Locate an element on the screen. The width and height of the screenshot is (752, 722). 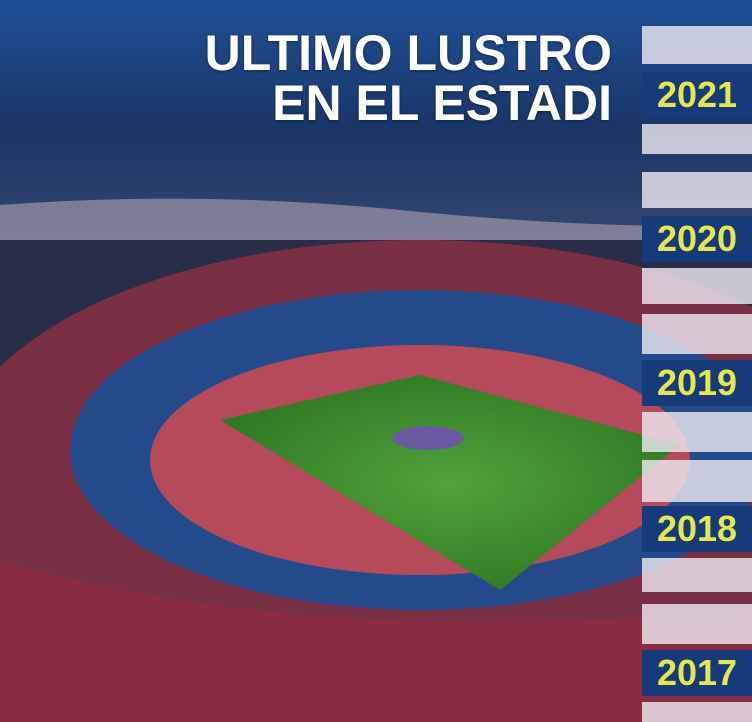
headline-line-2: EN EL ESTADI is located at coordinates (442, 103).